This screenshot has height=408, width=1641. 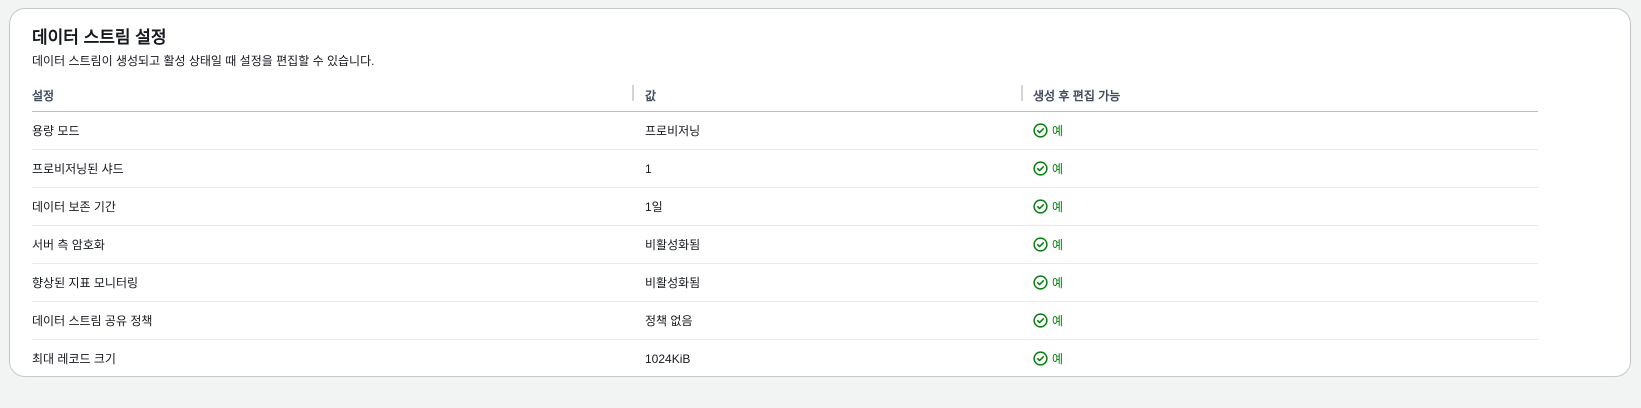 What do you see at coordinates (785, 245) in the screenshot?
I see `table-row: 서버 측 암호화 비활성화됨 예` at bounding box center [785, 245].